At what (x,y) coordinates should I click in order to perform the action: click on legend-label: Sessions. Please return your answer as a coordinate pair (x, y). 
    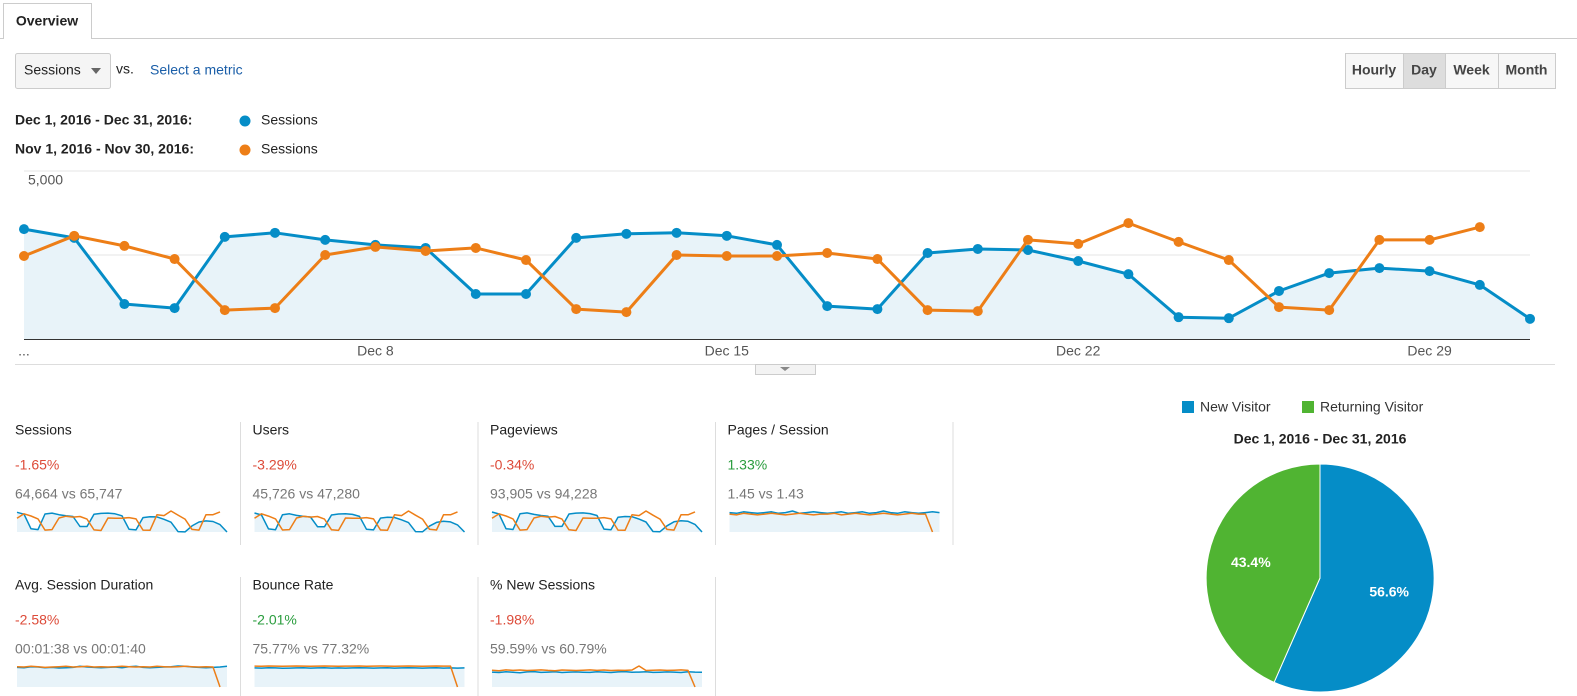
    Looking at the image, I should click on (289, 149).